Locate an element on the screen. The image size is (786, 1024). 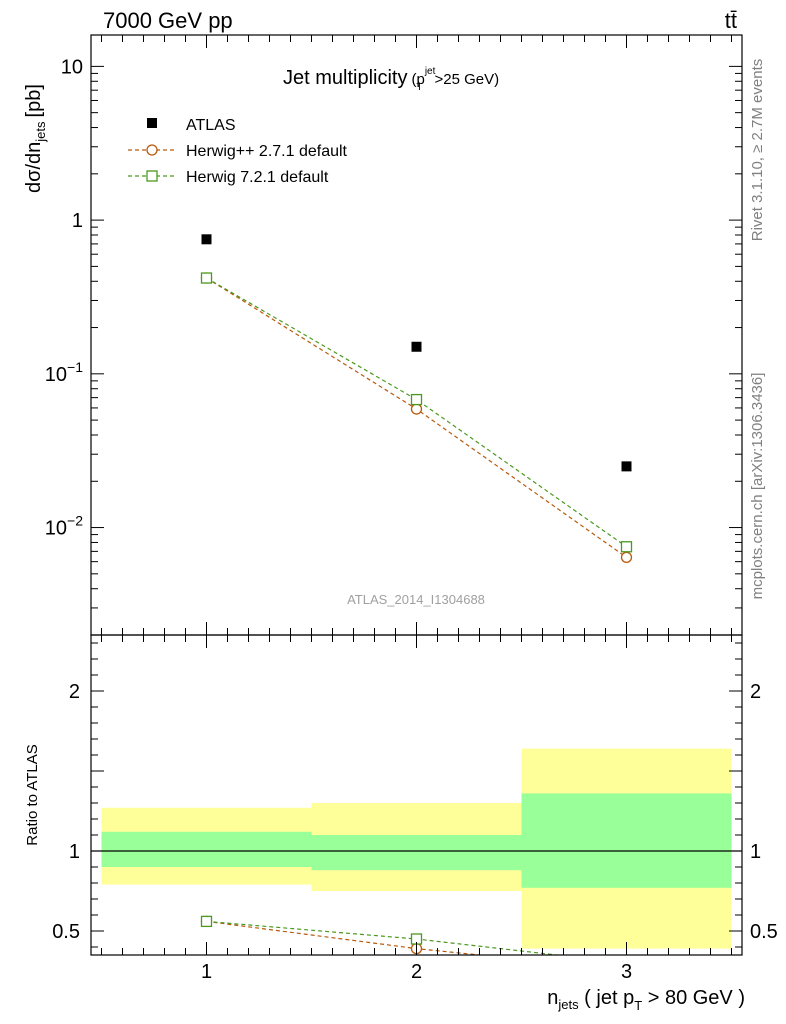
legend-marker-open-square is located at coordinates (152, 176).